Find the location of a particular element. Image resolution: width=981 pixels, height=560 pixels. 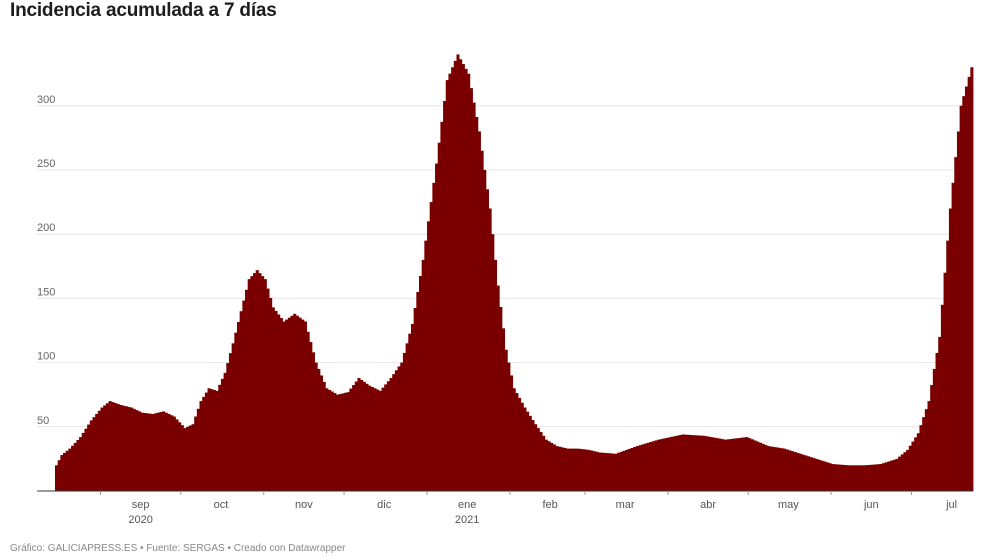

y-tick-label: 100 is located at coordinates (46, 357).